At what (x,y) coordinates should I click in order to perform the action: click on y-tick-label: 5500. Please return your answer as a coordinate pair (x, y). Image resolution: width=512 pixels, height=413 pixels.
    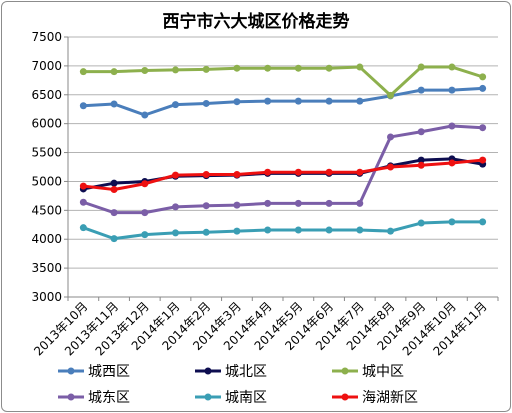
    Looking at the image, I should click on (46, 153).